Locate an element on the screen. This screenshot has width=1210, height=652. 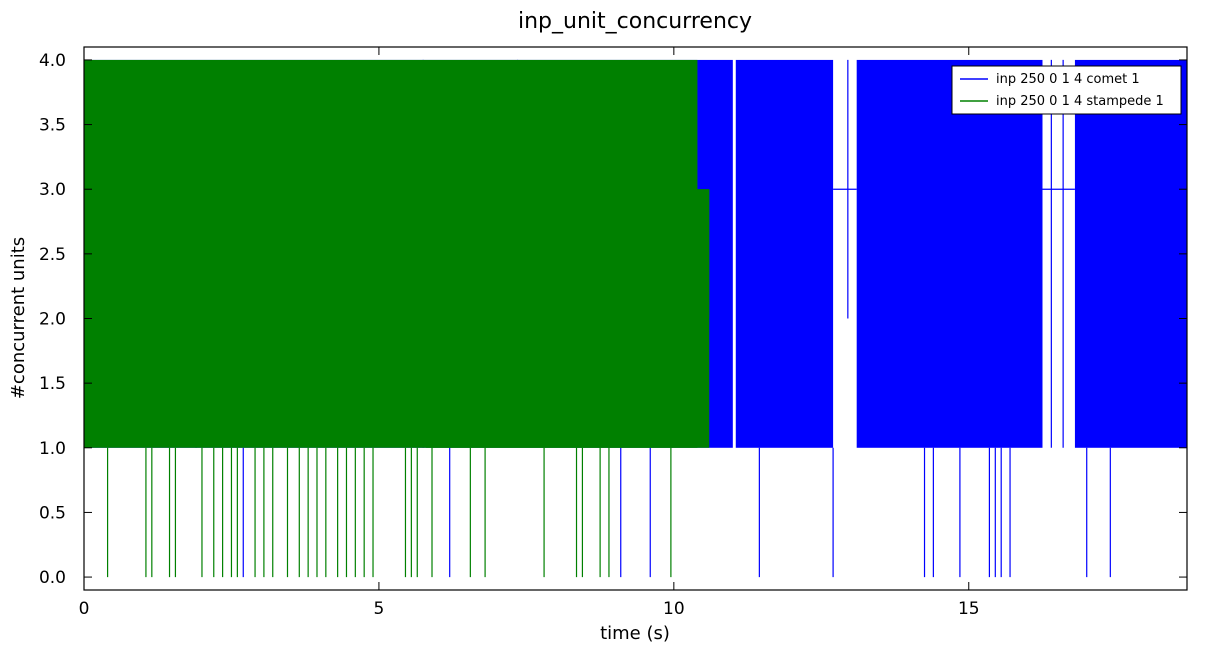
x-tick-label: 5 is located at coordinates (379, 609).